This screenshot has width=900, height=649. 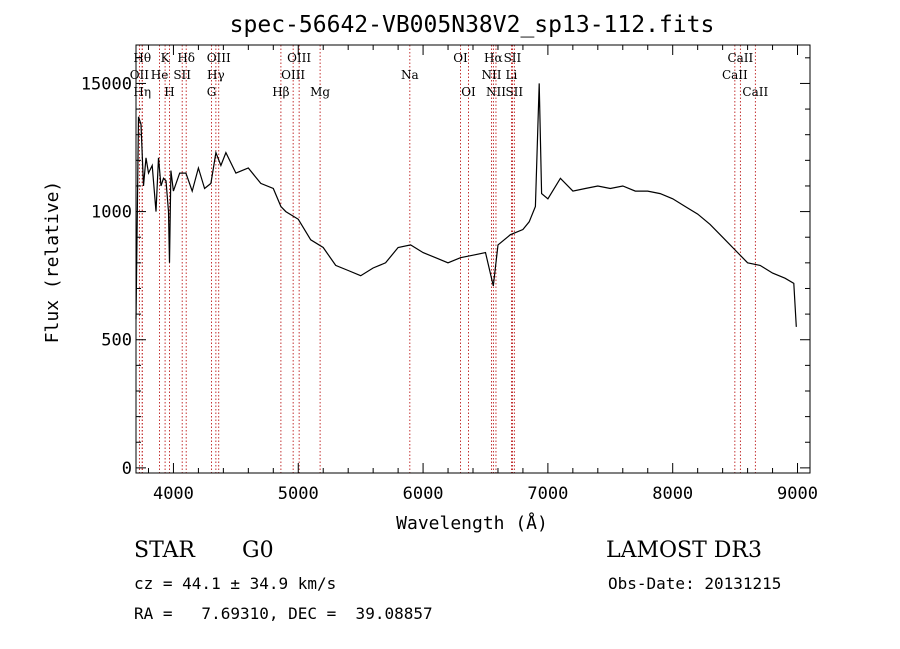 What do you see at coordinates (514, 92) in the screenshot?
I see `marker-label-23: SII` at bounding box center [514, 92].